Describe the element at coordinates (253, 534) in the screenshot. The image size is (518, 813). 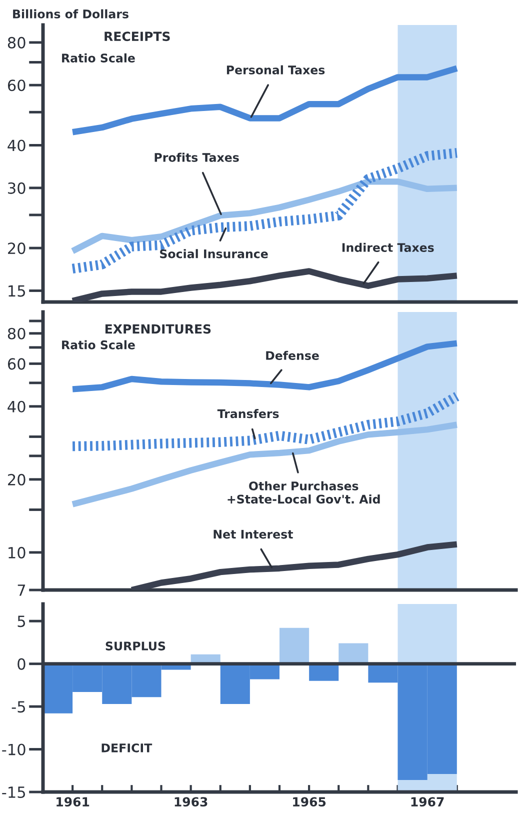
I see `text: Net Interest` at that location.